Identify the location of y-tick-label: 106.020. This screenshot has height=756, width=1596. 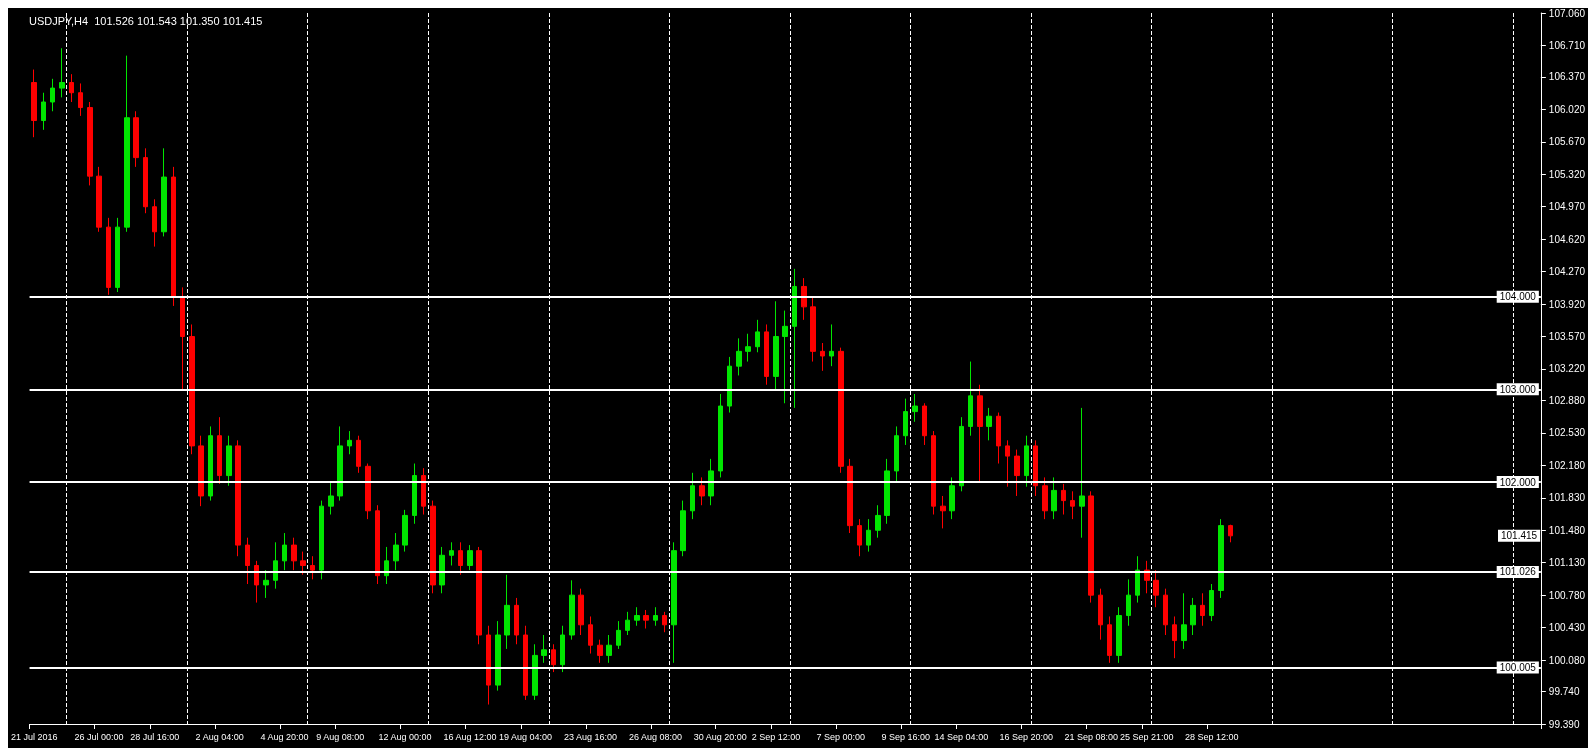
(1567, 109).